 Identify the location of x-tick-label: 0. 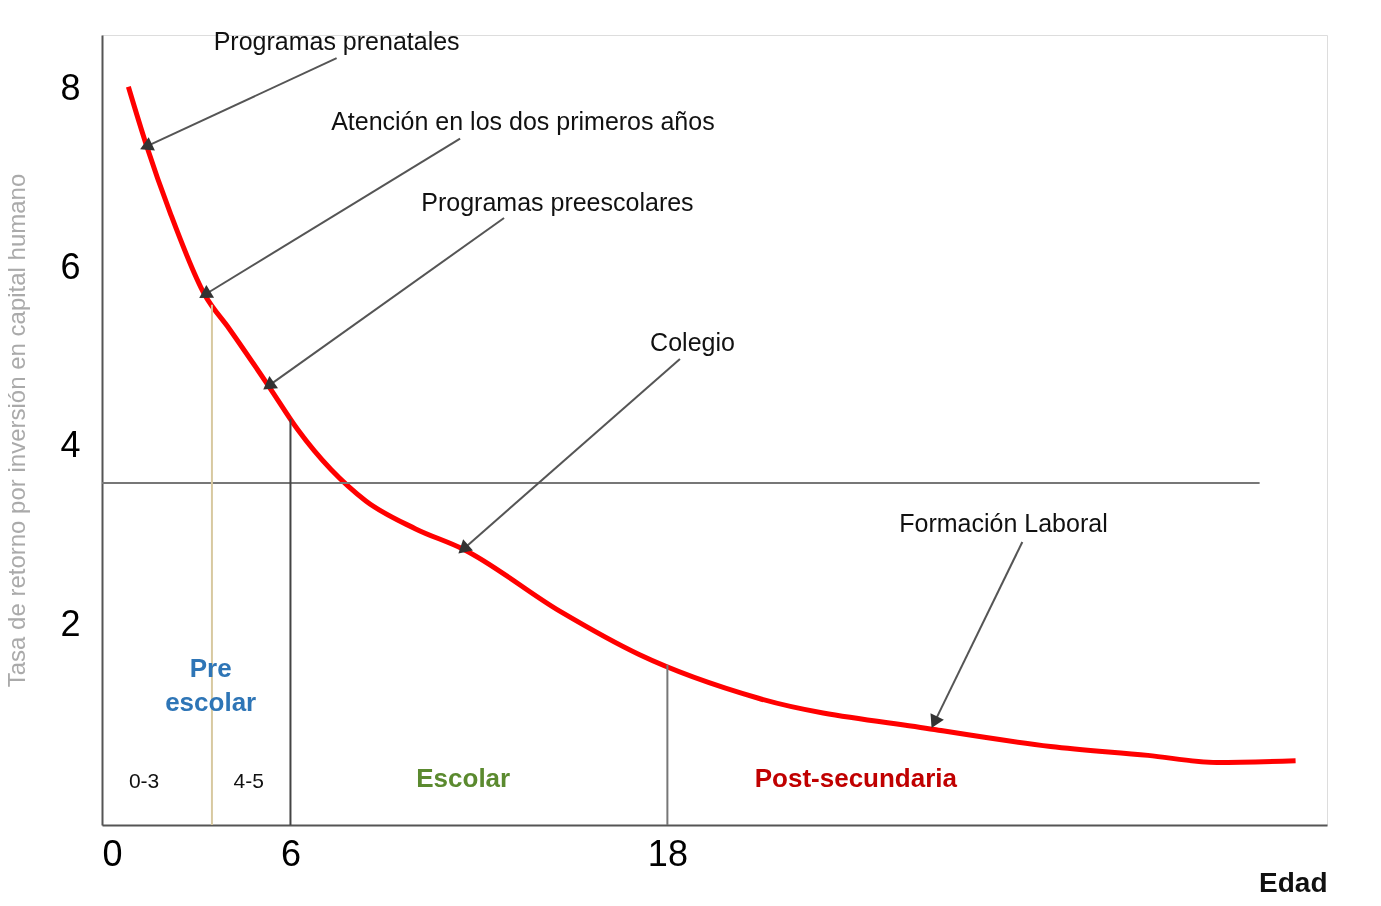
(112, 853).